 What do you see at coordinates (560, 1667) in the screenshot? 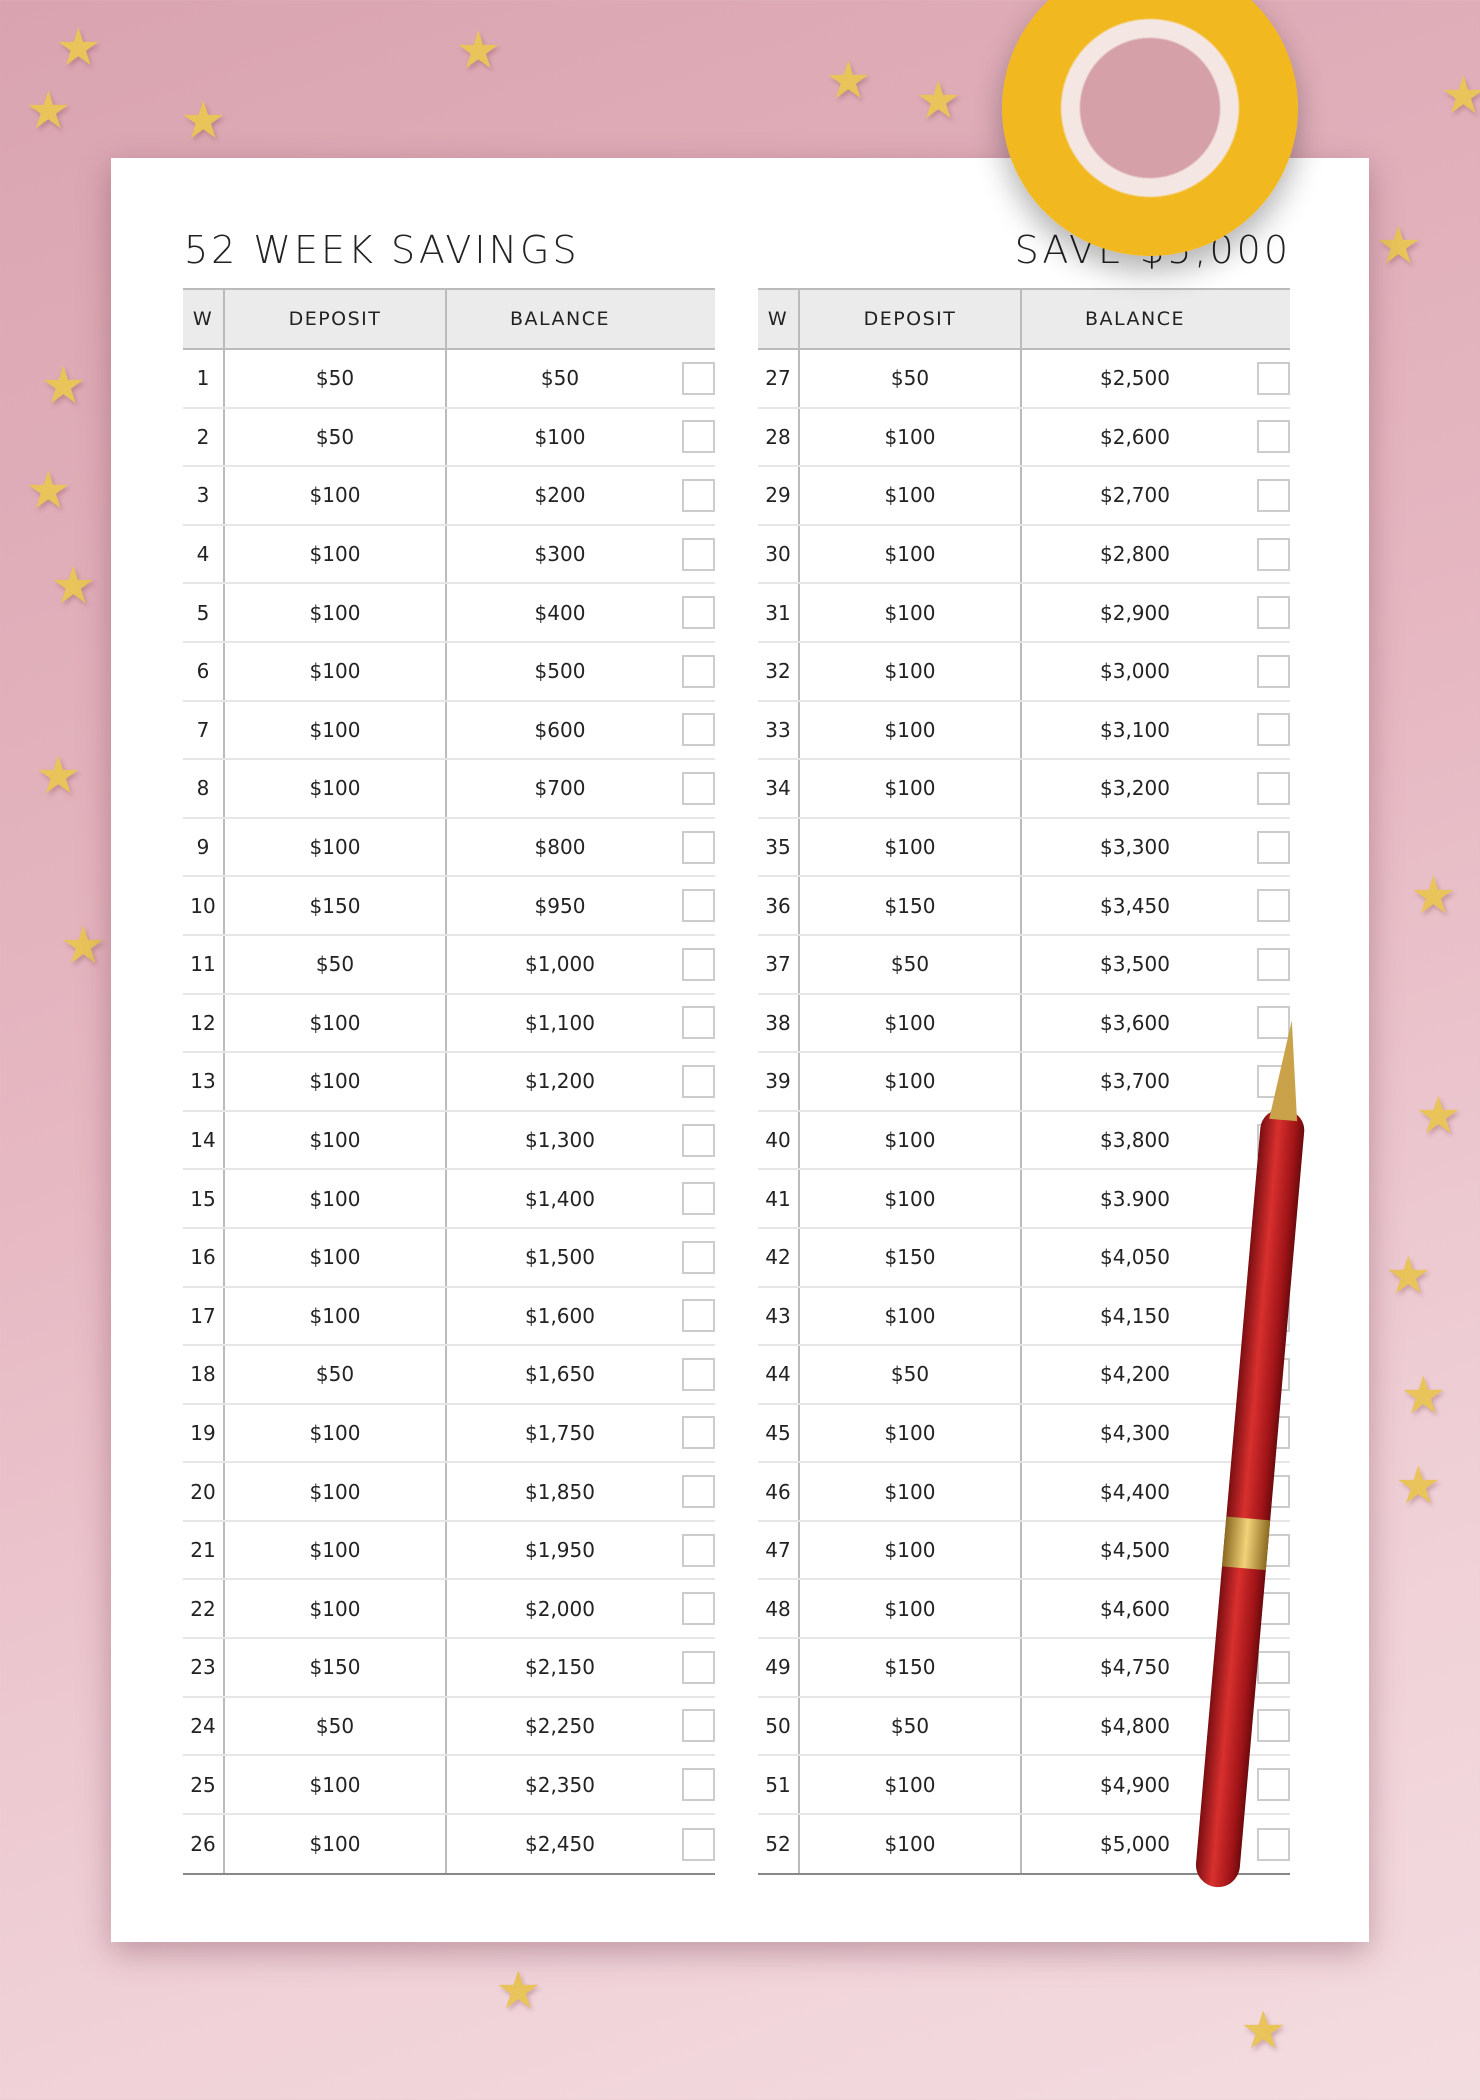
I see `balance-amount: $2,150` at bounding box center [560, 1667].